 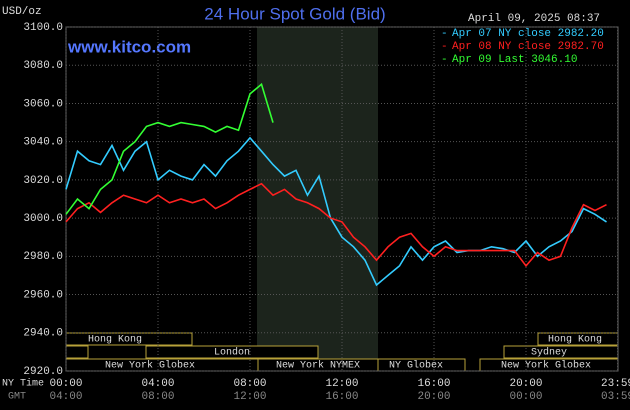 I want to click on x2-tick-label: 04:00, so click(x=65, y=397).